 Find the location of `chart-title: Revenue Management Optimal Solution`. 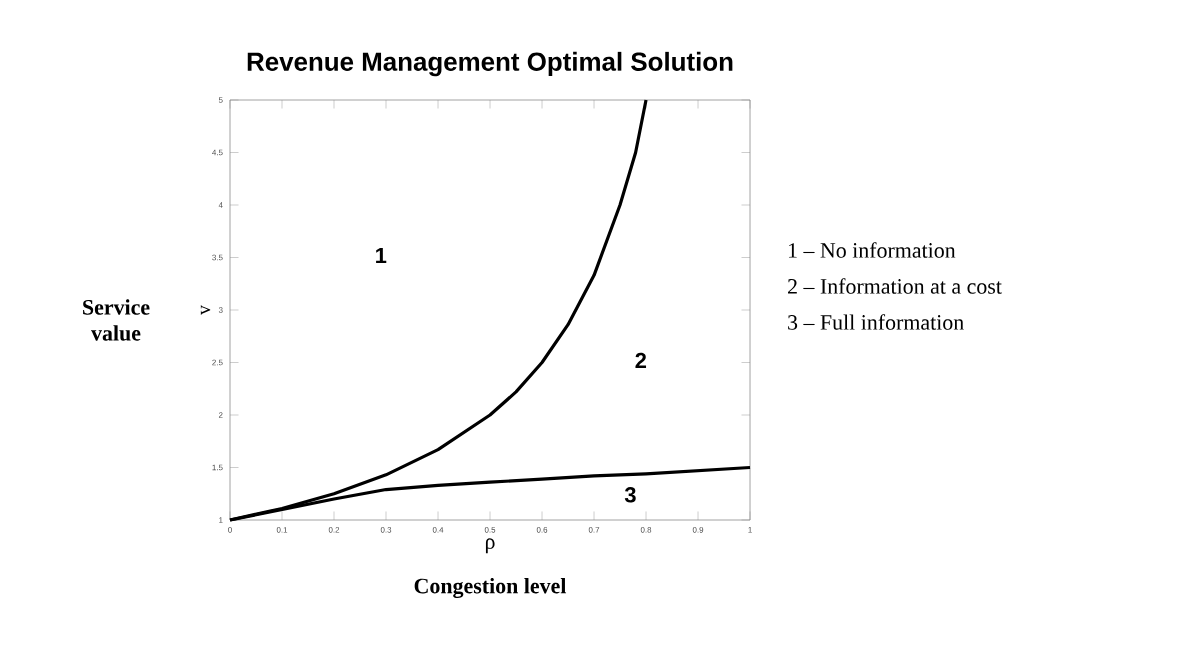

chart-title: Revenue Management Optimal Solution is located at coordinates (490, 64).